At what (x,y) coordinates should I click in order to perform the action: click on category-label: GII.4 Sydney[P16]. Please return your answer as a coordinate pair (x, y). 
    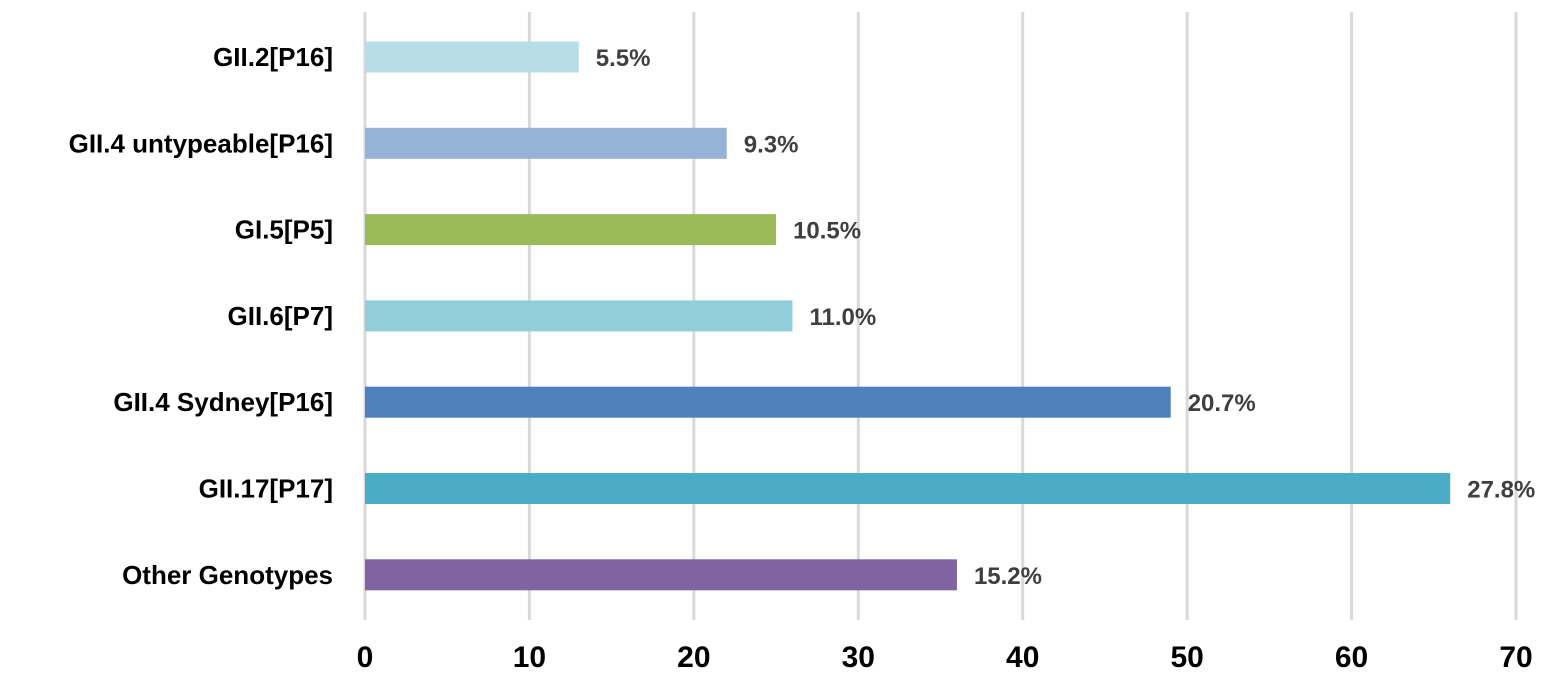
    Looking at the image, I should click on (223, 402).